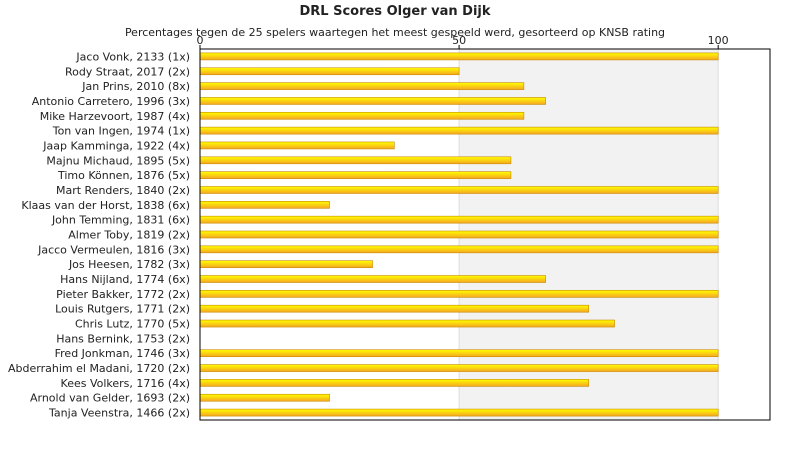  Describe the element at coordinates (121, 131) in the screenshot. I see `category-label: Ton van Ingen, 1974 (1x)` at that location.